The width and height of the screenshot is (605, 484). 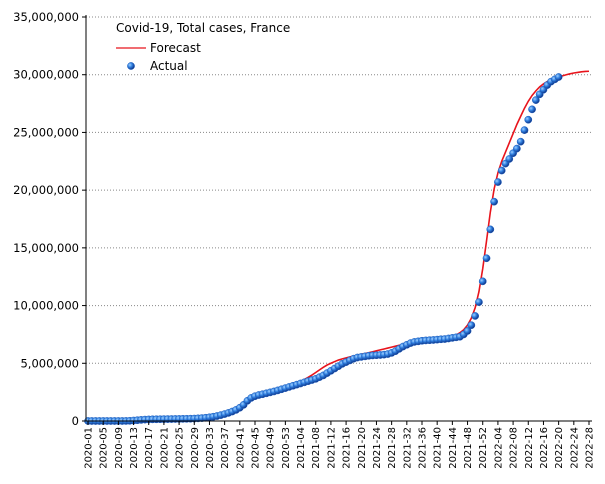 I want to click on x-tick-label: 2020-25, so click(x=180, y=448).